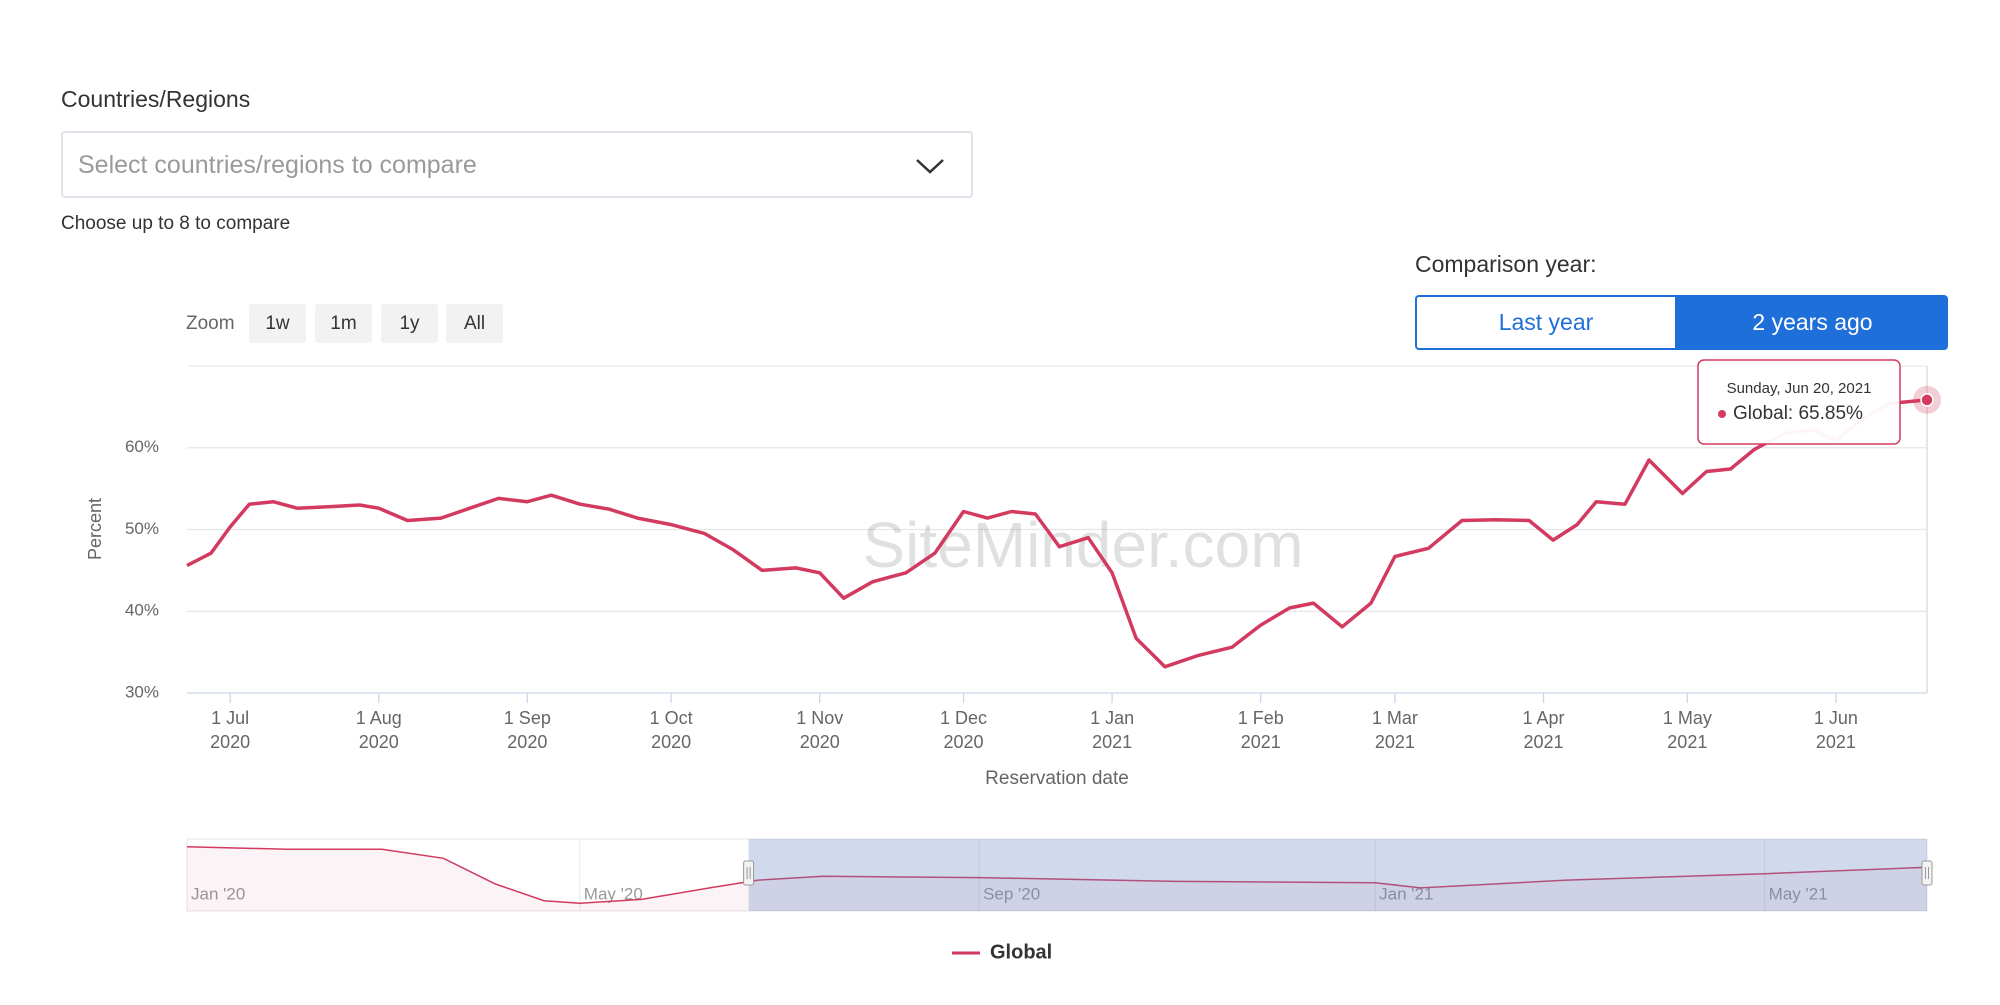  What do you see at coordinates (1798, 893) in the screenshot?
I see `navigator-tick-label: May '21` at bounding box center [1798, 893].